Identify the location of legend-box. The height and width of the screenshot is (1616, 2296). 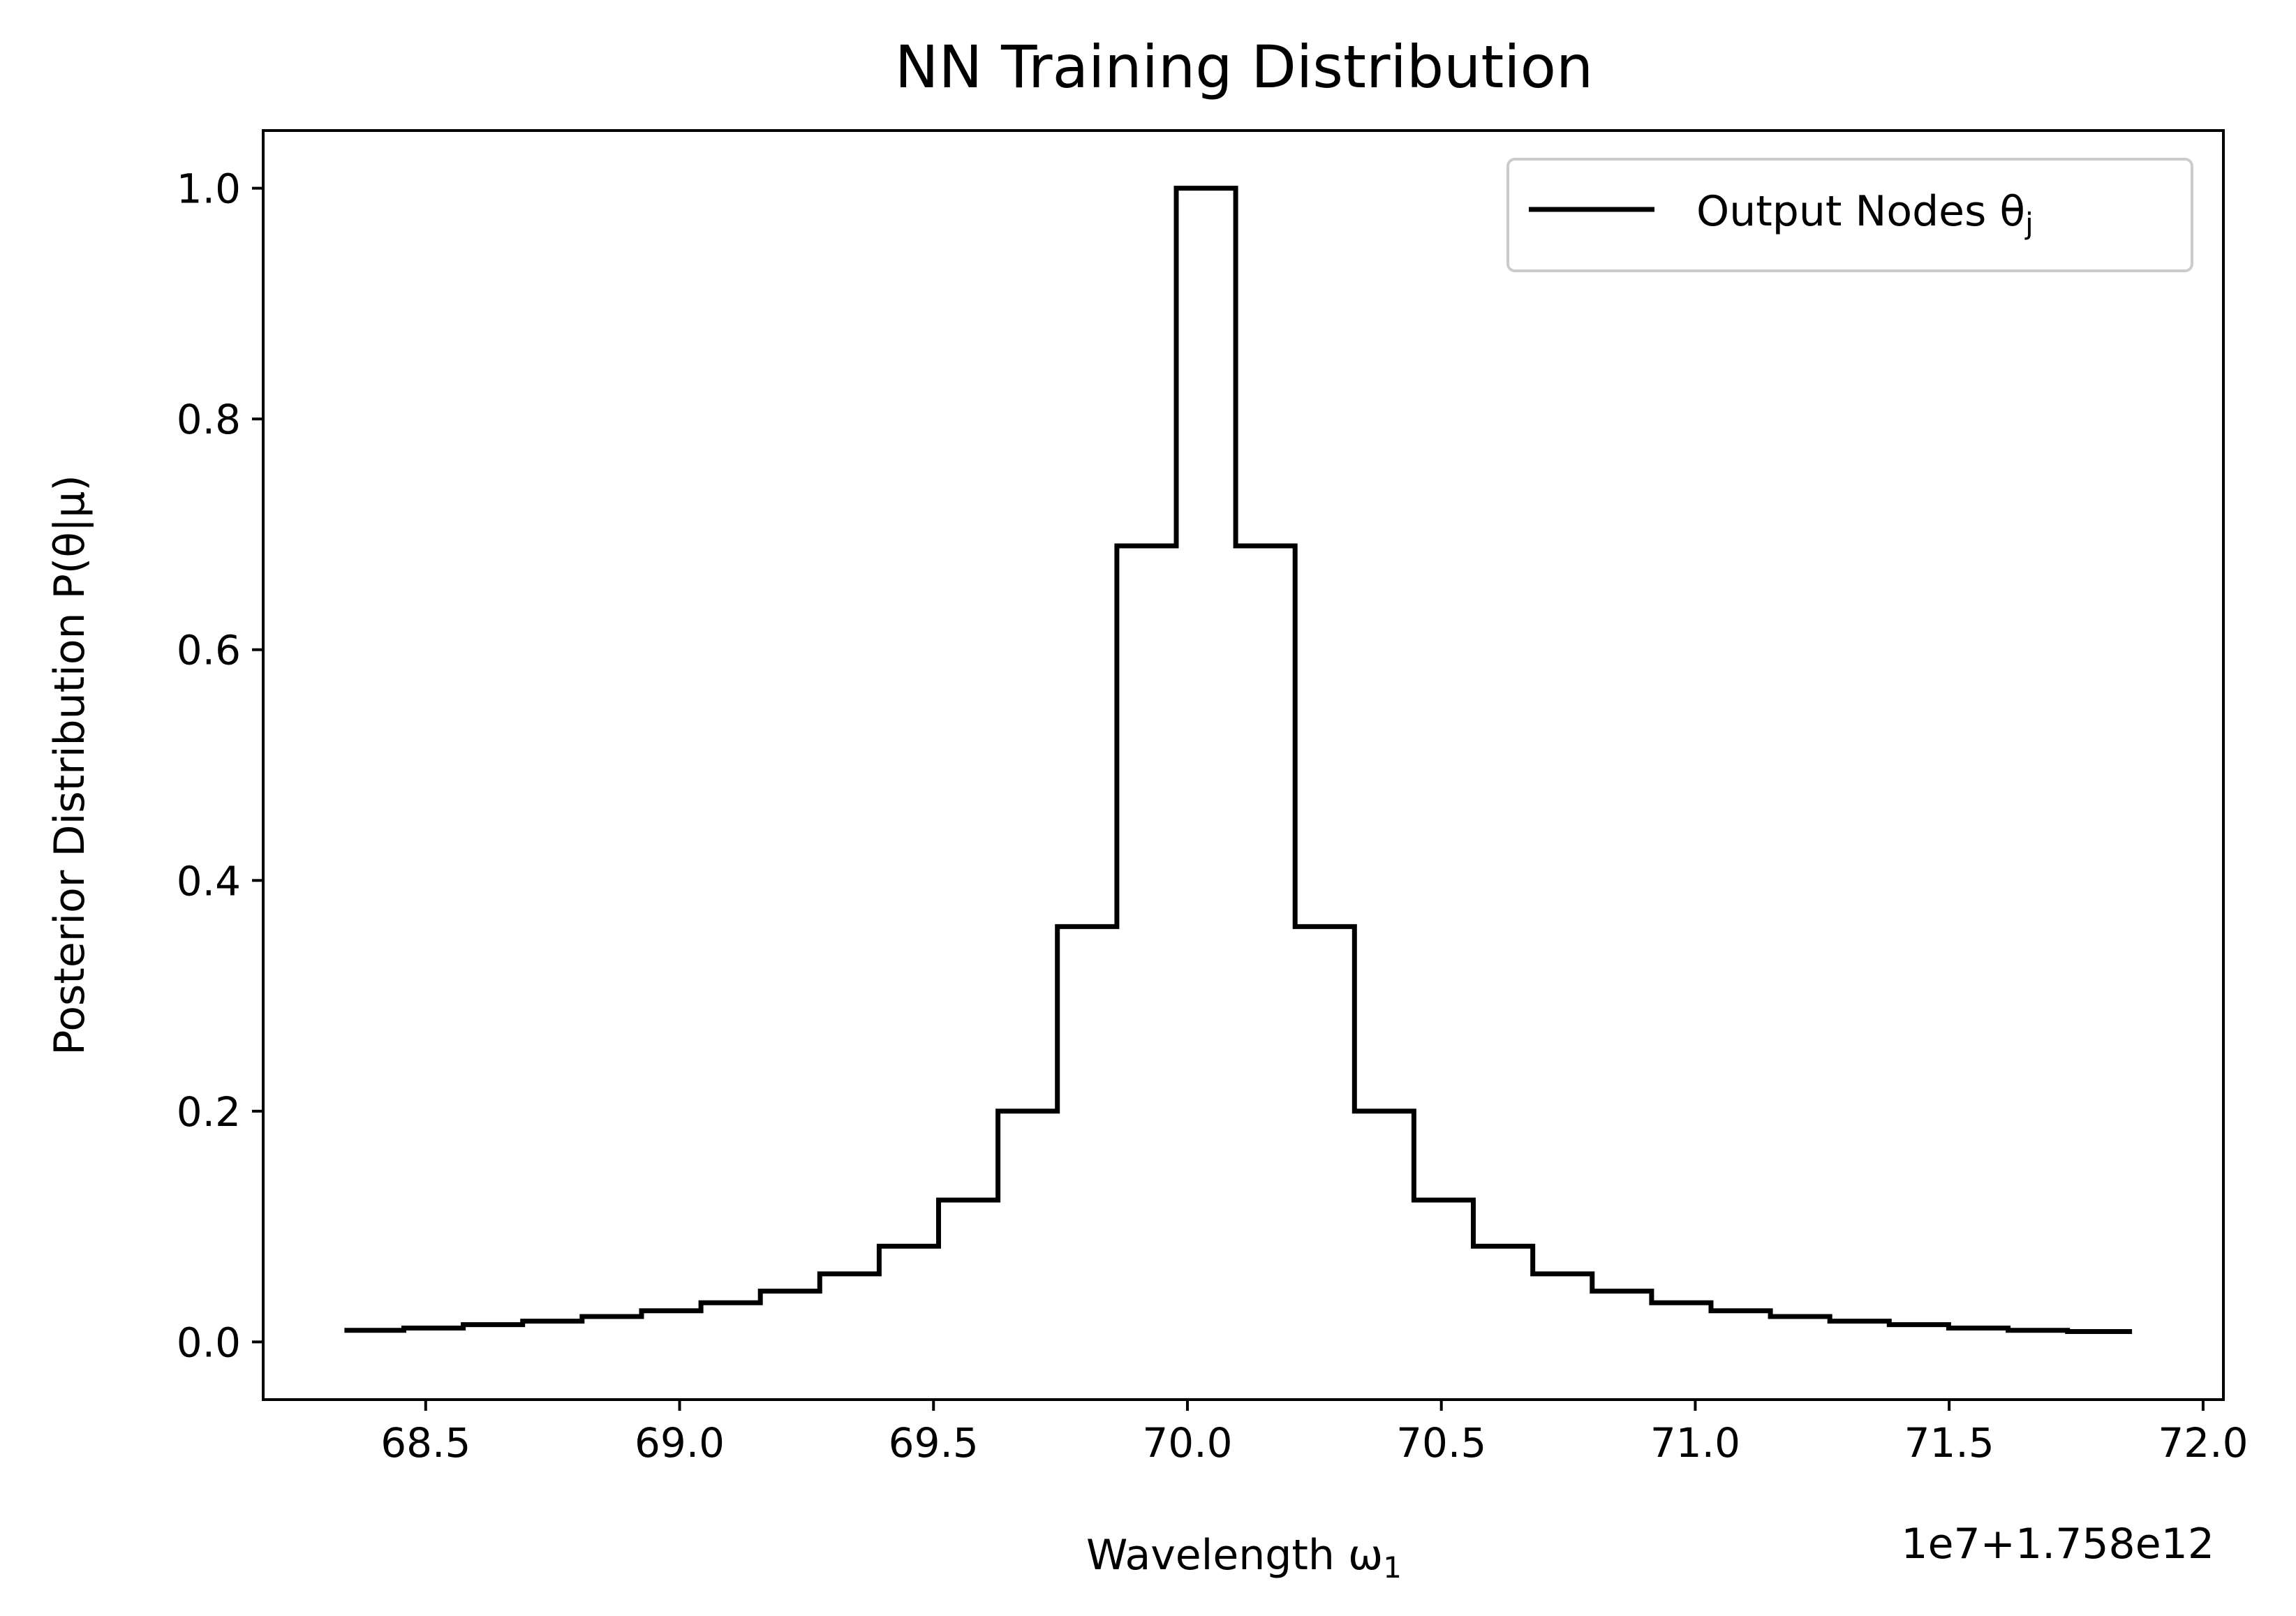
(1850, 215).